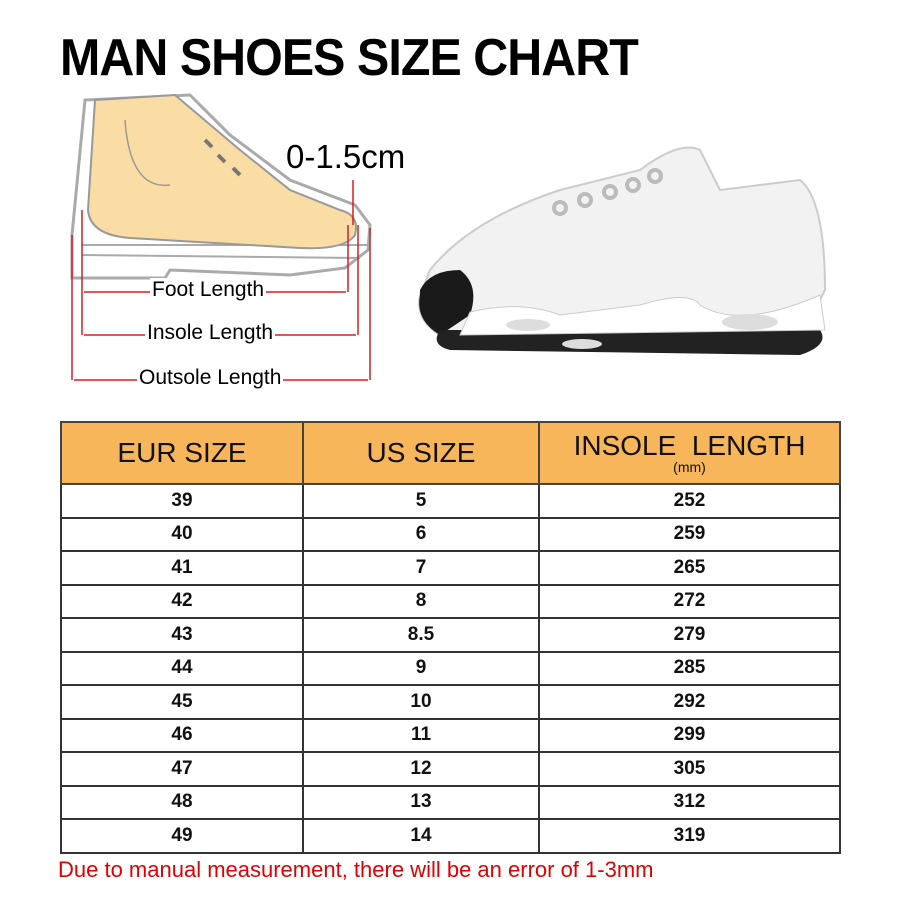 The height and width of the screenshot is (900, 900). I want to click on foot-length-label: Foot Length, so click(208, 290).